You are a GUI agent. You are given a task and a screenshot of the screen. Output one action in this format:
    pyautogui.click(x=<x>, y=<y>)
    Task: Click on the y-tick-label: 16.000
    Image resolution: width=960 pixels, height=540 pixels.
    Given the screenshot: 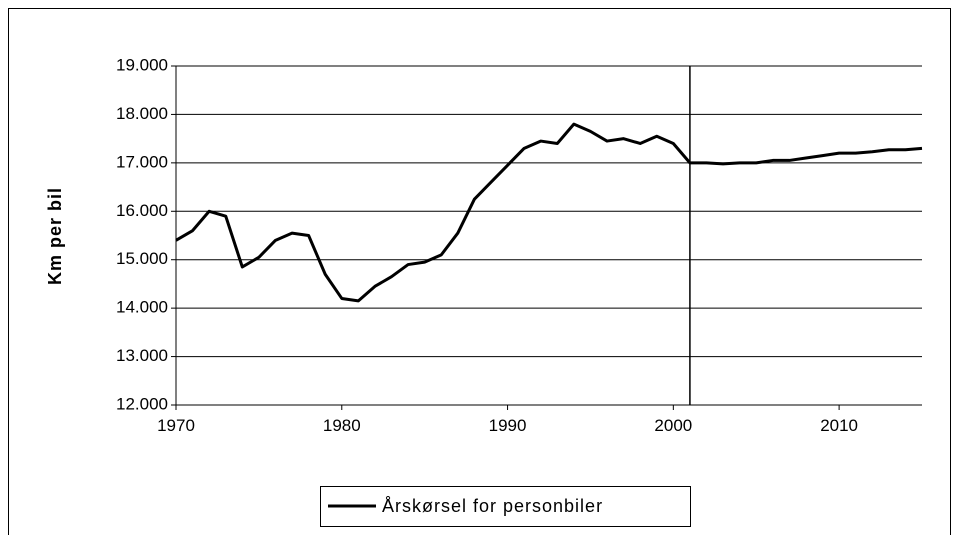 What is the action you would take?
    pyautogui.click(x=142, y=210)
    